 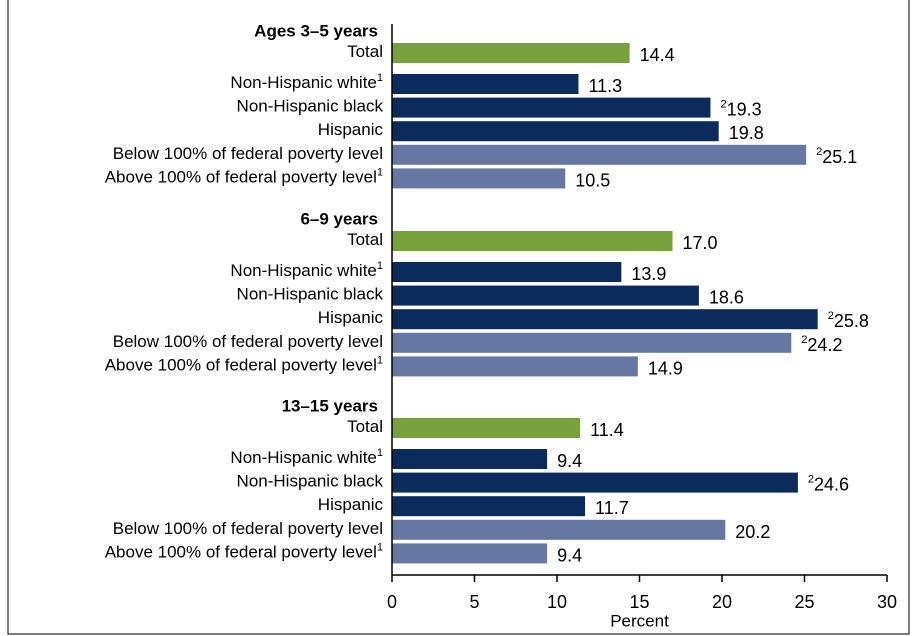 What do you see at coordinates (557, 602) in the screenshot?
I see `x-tick-label: 10` at bounding box center [557, 602].